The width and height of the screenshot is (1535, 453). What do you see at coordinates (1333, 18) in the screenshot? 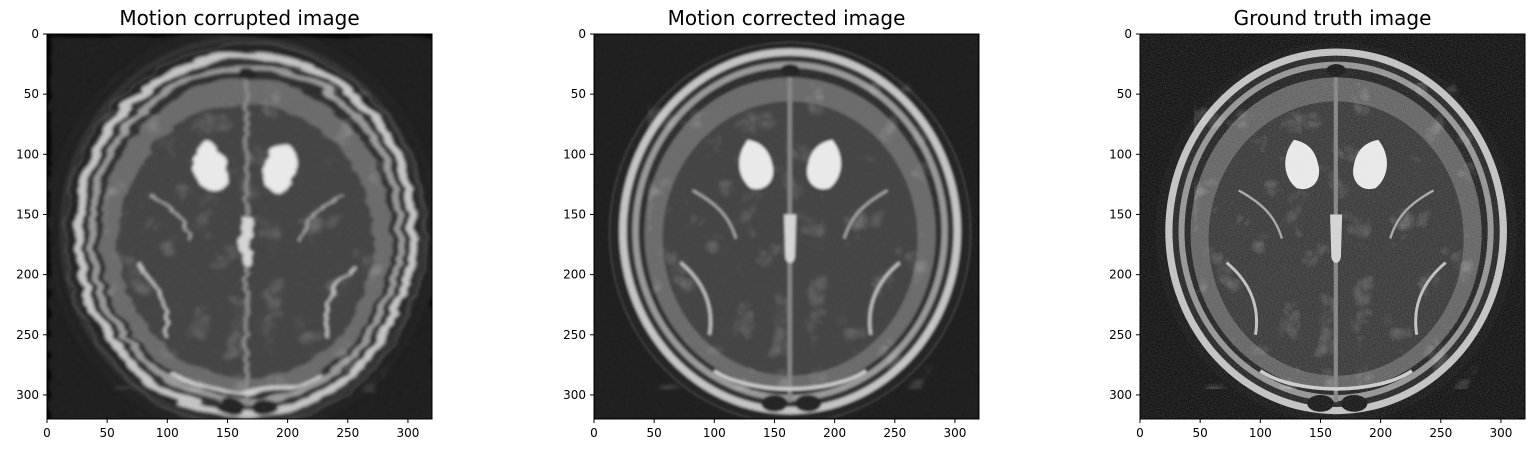
I see `panel-title: Ground truth image` at bounding box center [1333, 18].